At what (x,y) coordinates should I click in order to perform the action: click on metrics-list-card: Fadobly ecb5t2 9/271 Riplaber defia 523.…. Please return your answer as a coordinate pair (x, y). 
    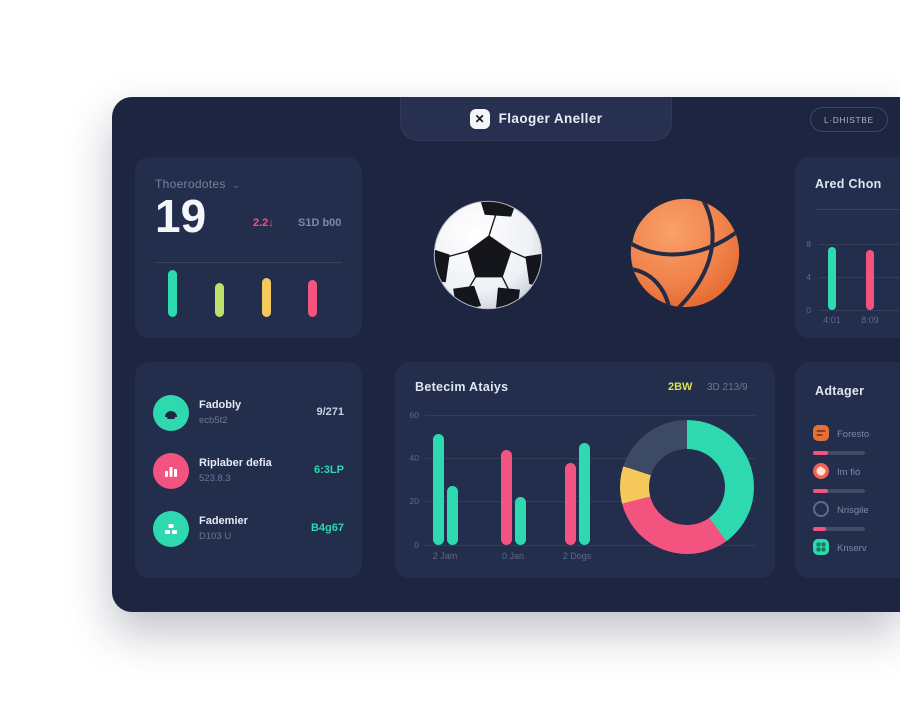
    Looking at the image, I should click on (248, 470).